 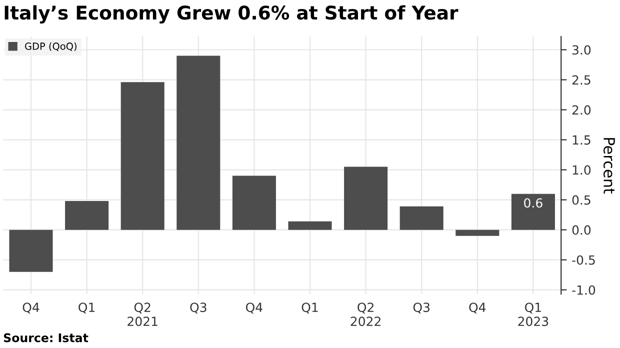 What do you see at coordinates (365, 314) in the screenshot?
I see `x-tick-label: Q2 2022` at bounding box center [365, 314].